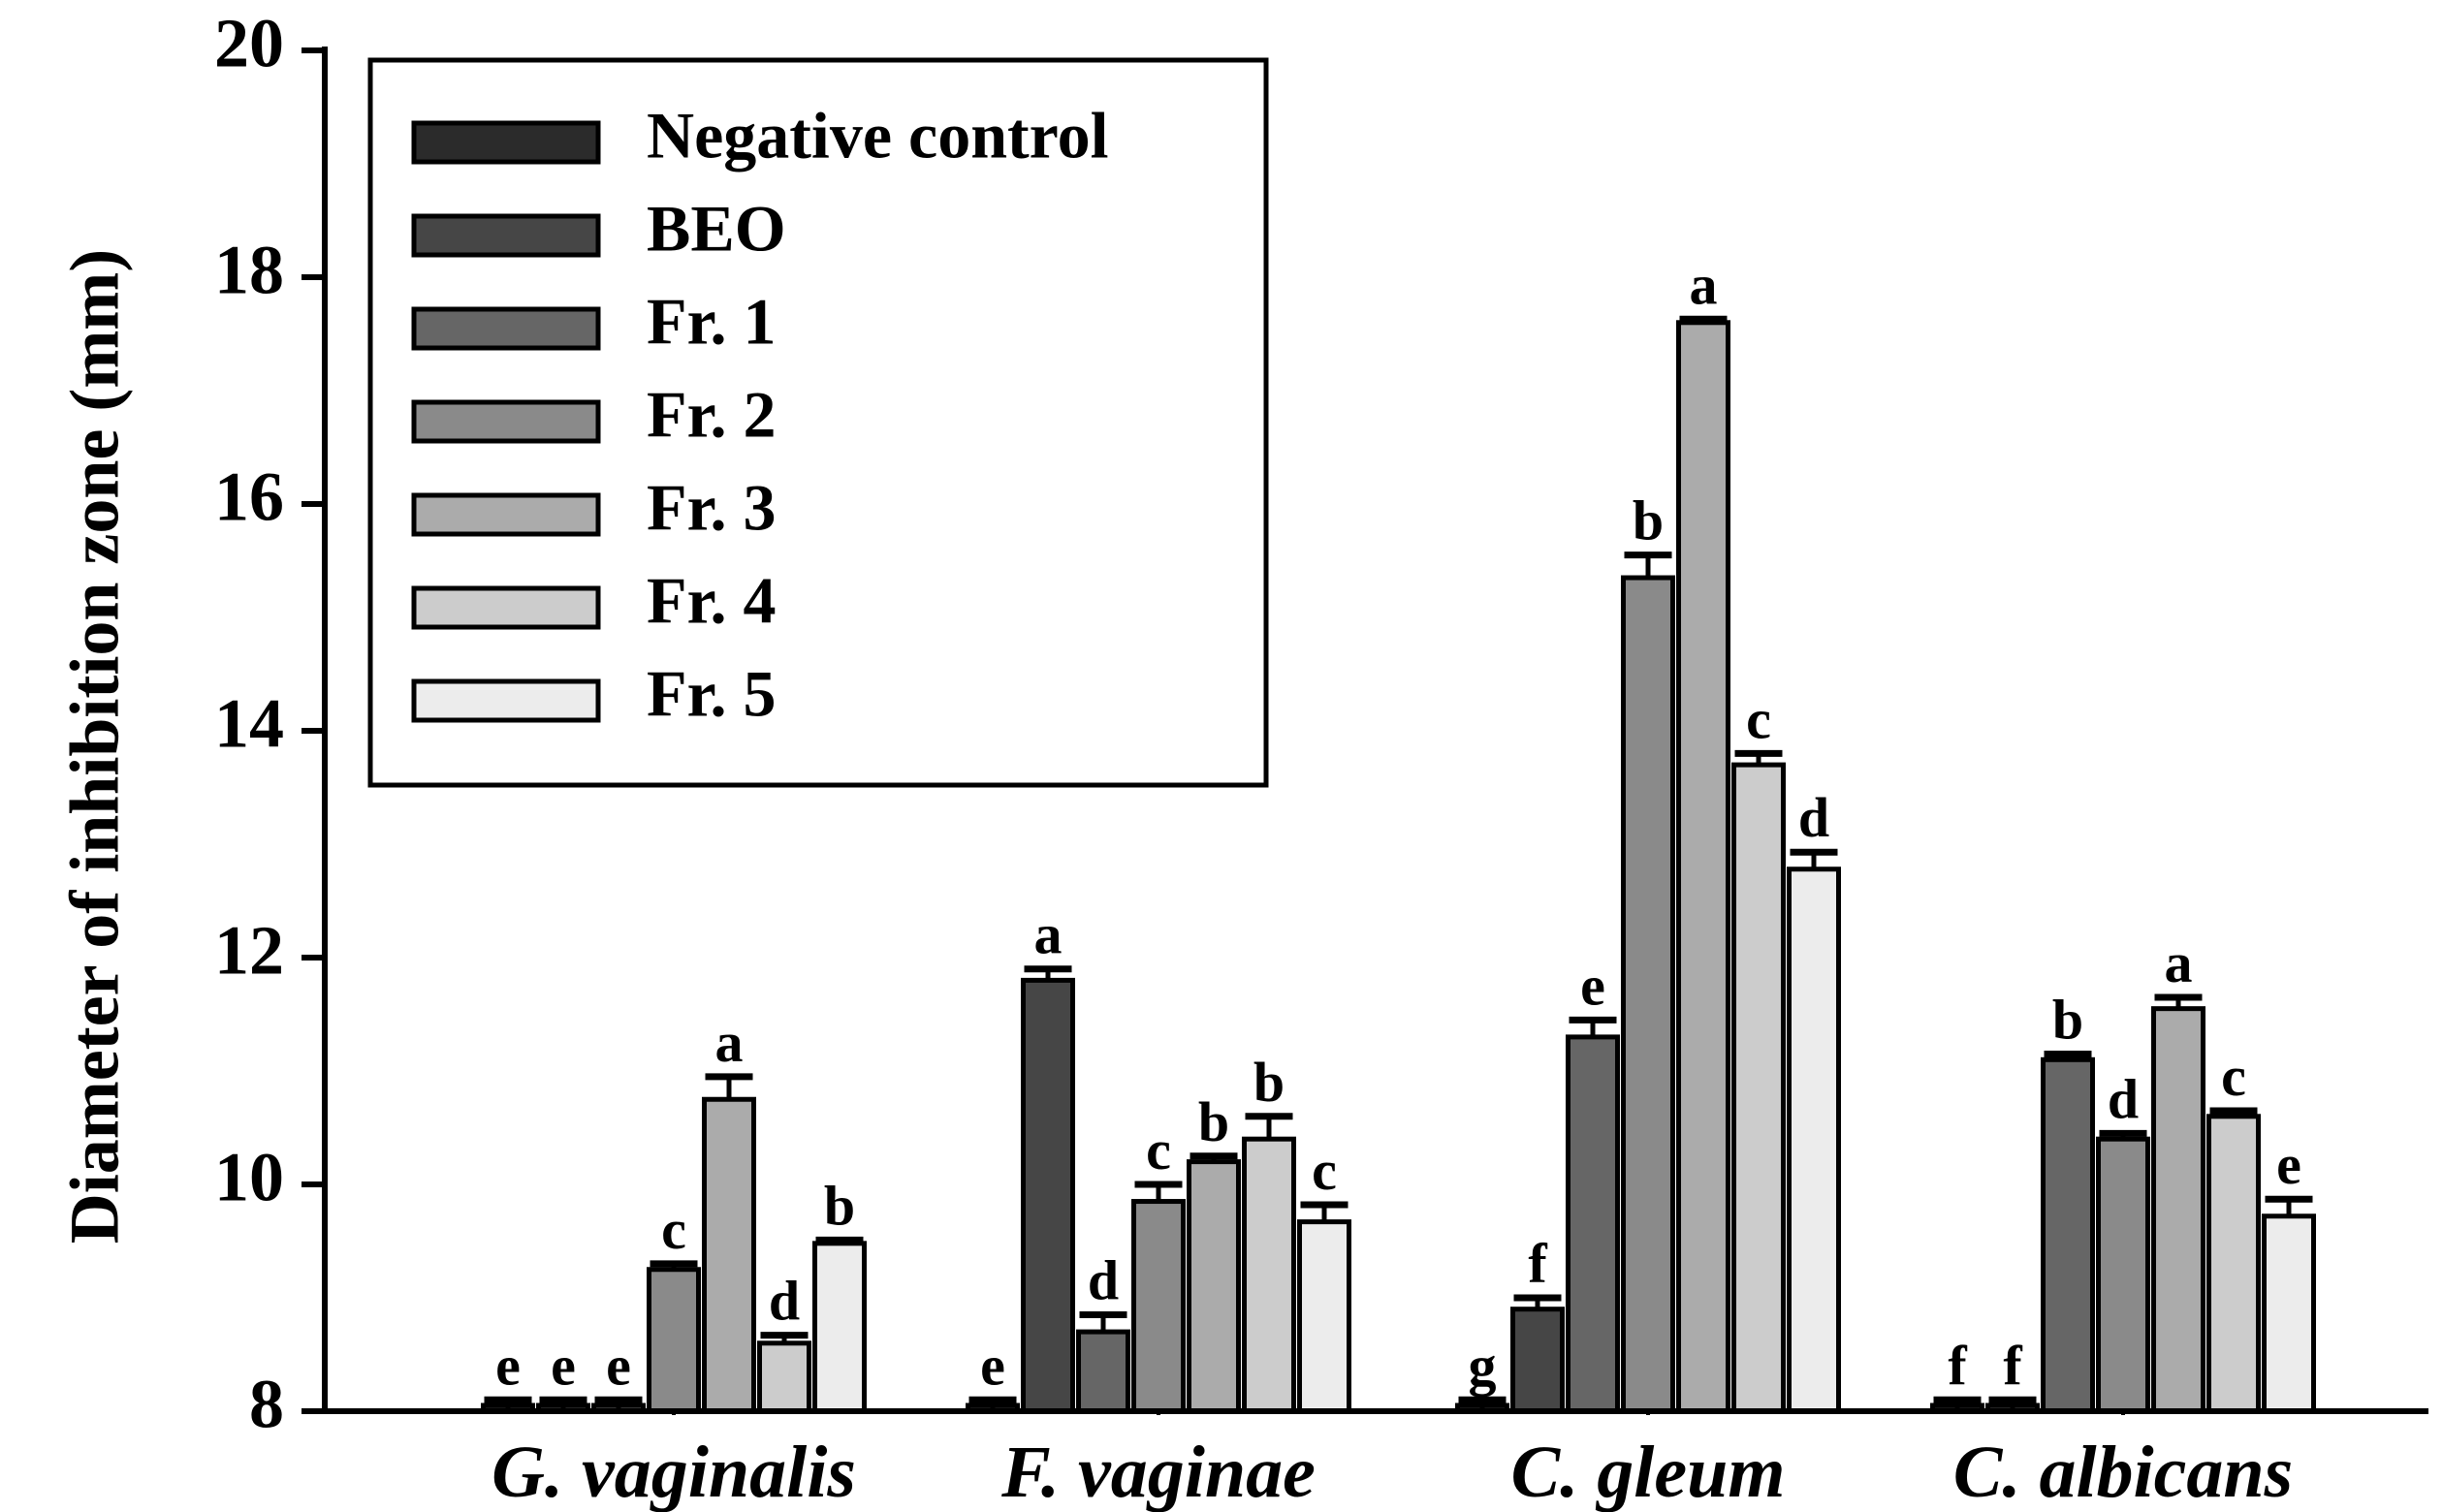 The height and width of the screenshot is (1512, 2443). What do you see at coordinates (674, 1472) in the screenshot?
I see `x-tick-label: G. vaginalis` at bounding box center [674, 1472].